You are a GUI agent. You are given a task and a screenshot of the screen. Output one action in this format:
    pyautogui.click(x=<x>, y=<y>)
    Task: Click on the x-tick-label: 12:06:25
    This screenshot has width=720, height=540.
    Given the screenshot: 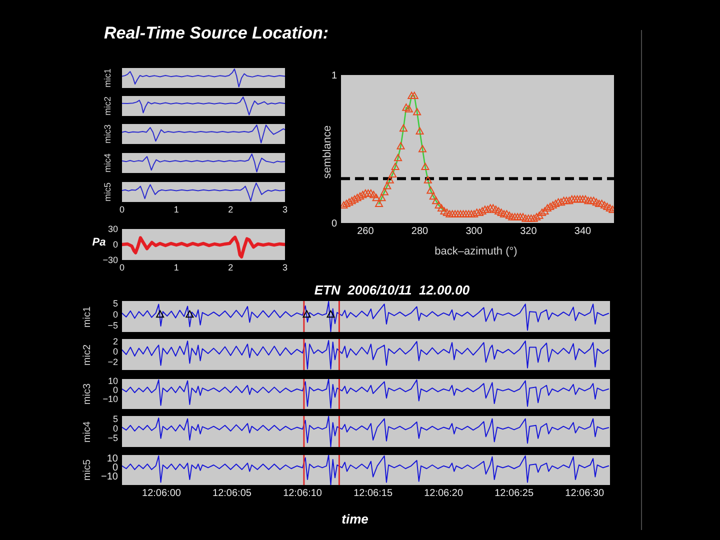 What is the action you would take?
    pyautogui.click(x=514, y=494)
    